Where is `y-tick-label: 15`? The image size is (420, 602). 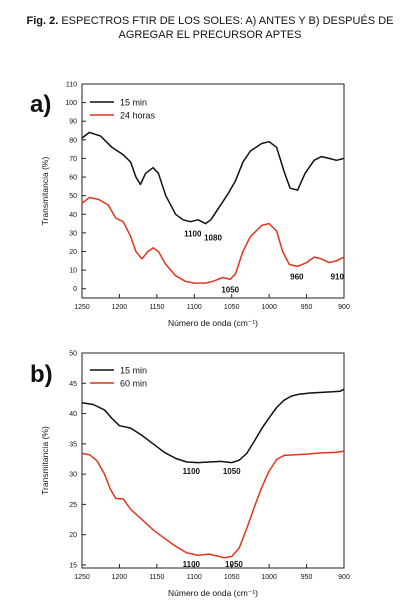 y-tick-label: 15 is located at coordinates (73, 565).